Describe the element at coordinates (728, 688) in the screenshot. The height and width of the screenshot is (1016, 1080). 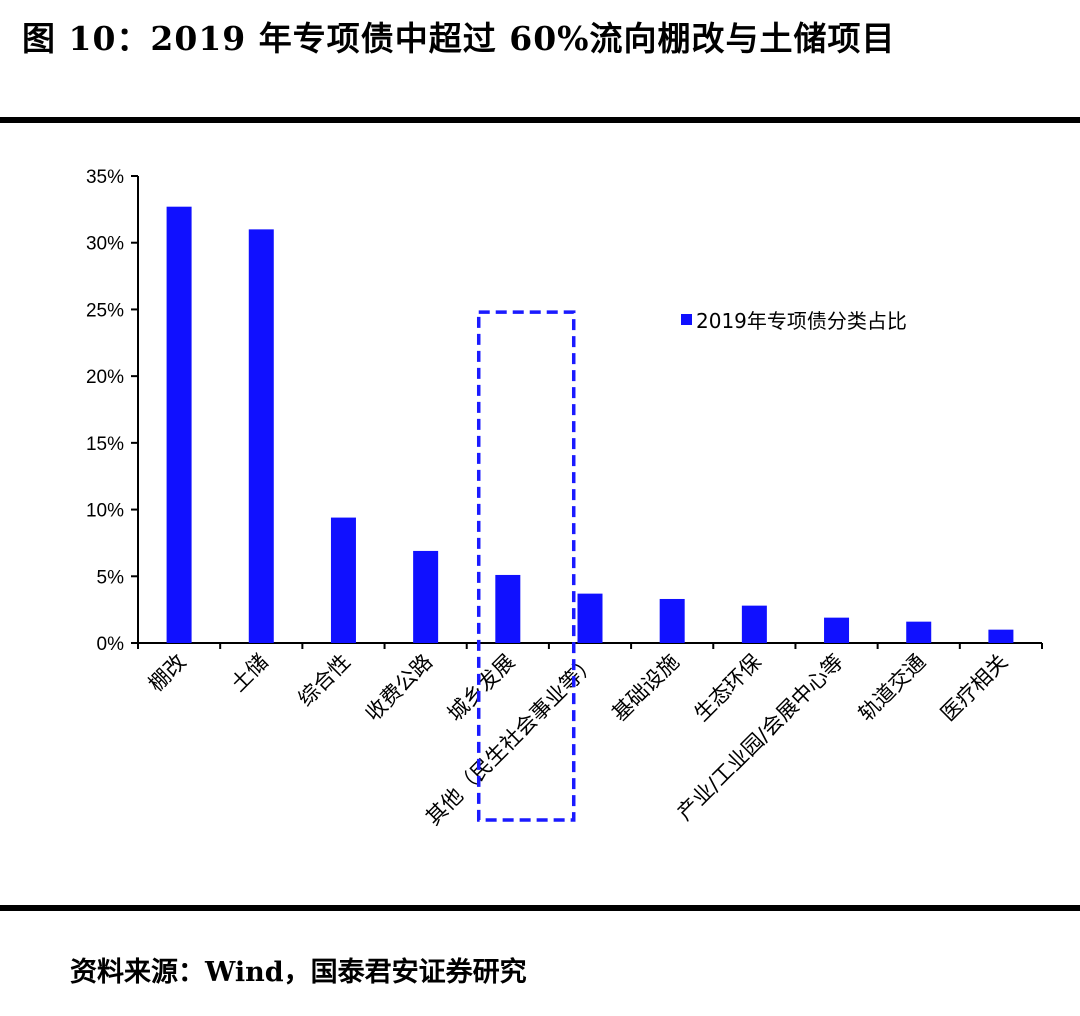
I see `category-label: 生态环保` at that location.